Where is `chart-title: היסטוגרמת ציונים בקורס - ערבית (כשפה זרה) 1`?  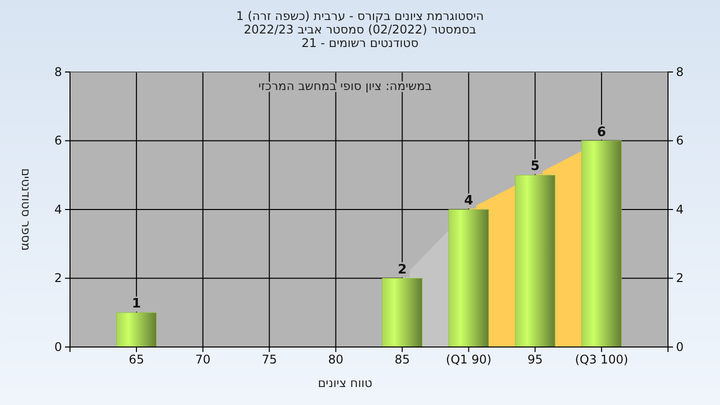 chart-title: היסטוגרמת ציונים בקורס - ערבית (כשפה זרה) 1 is located at coordinates (360, 16).